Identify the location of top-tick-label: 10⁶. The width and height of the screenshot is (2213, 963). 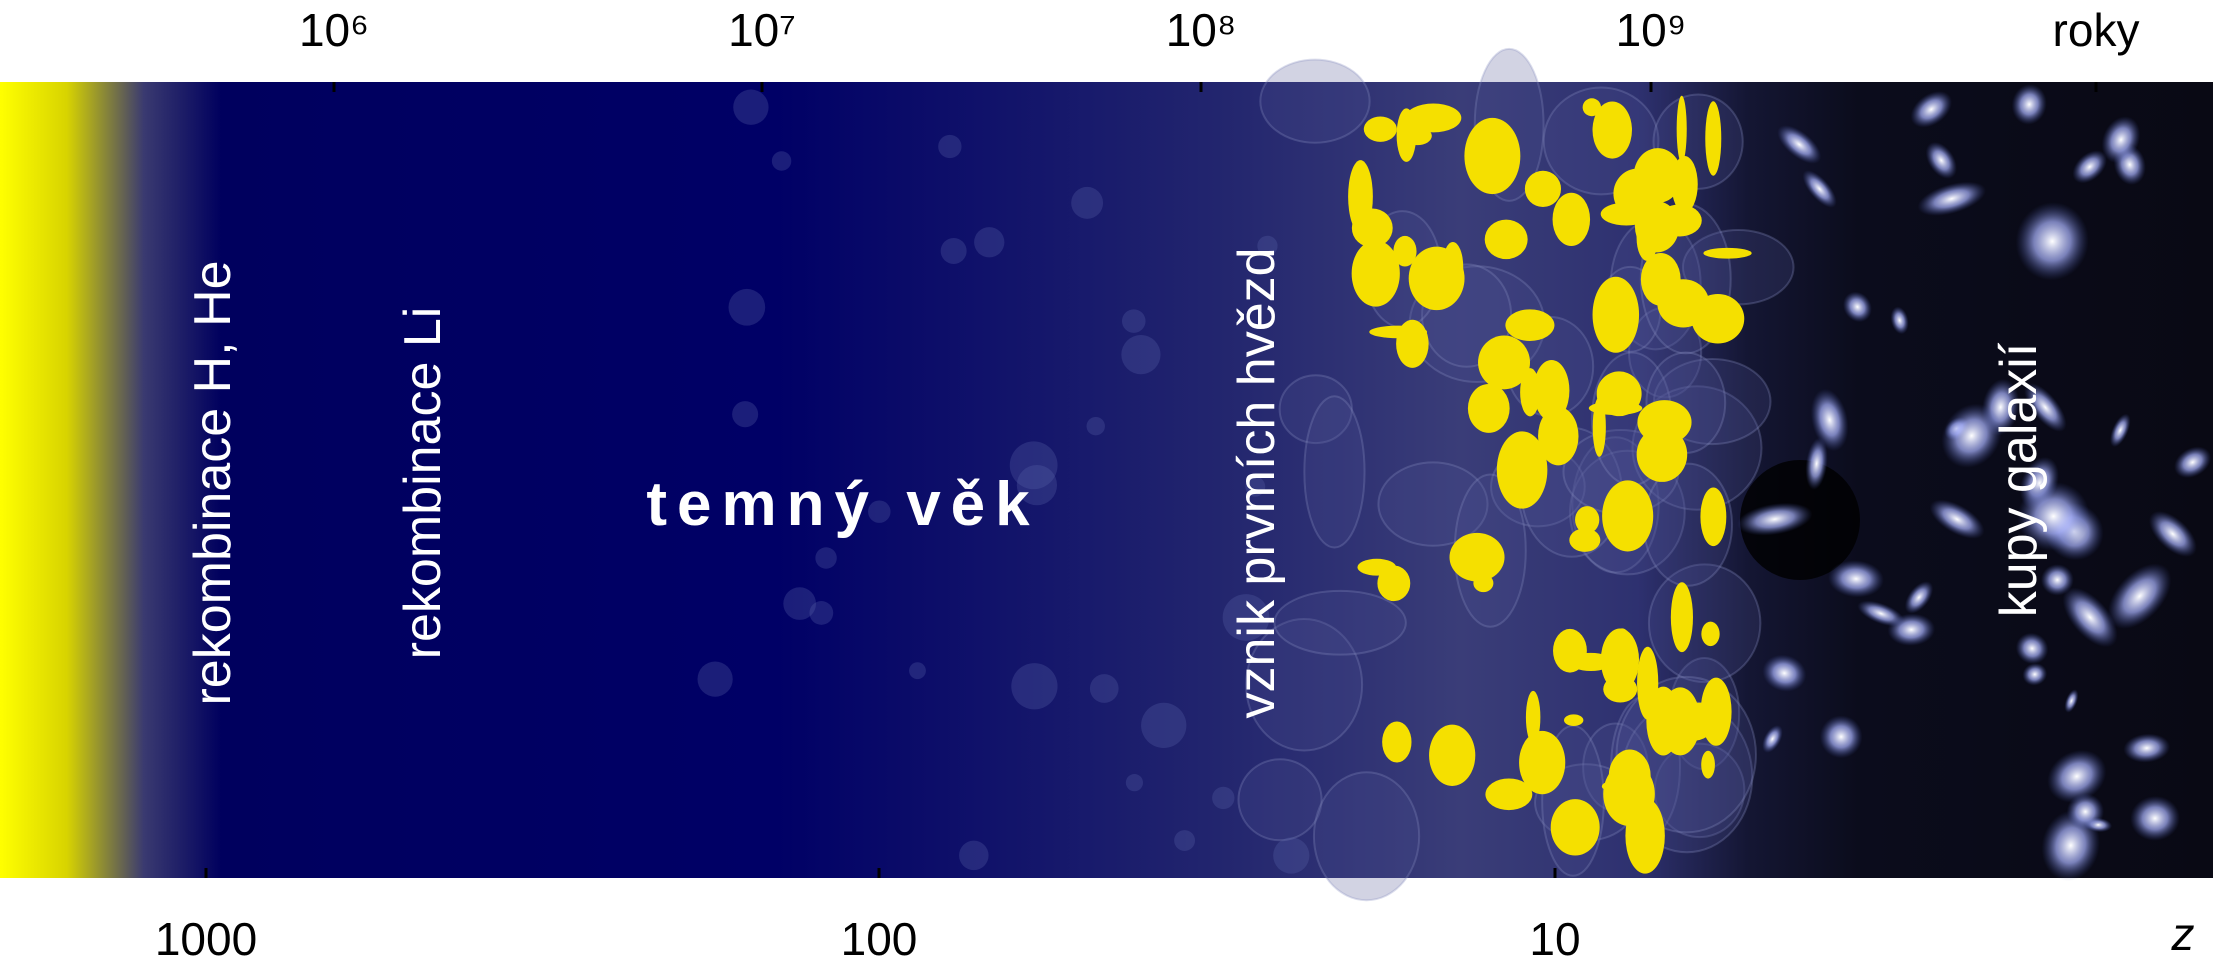
(334, 30).